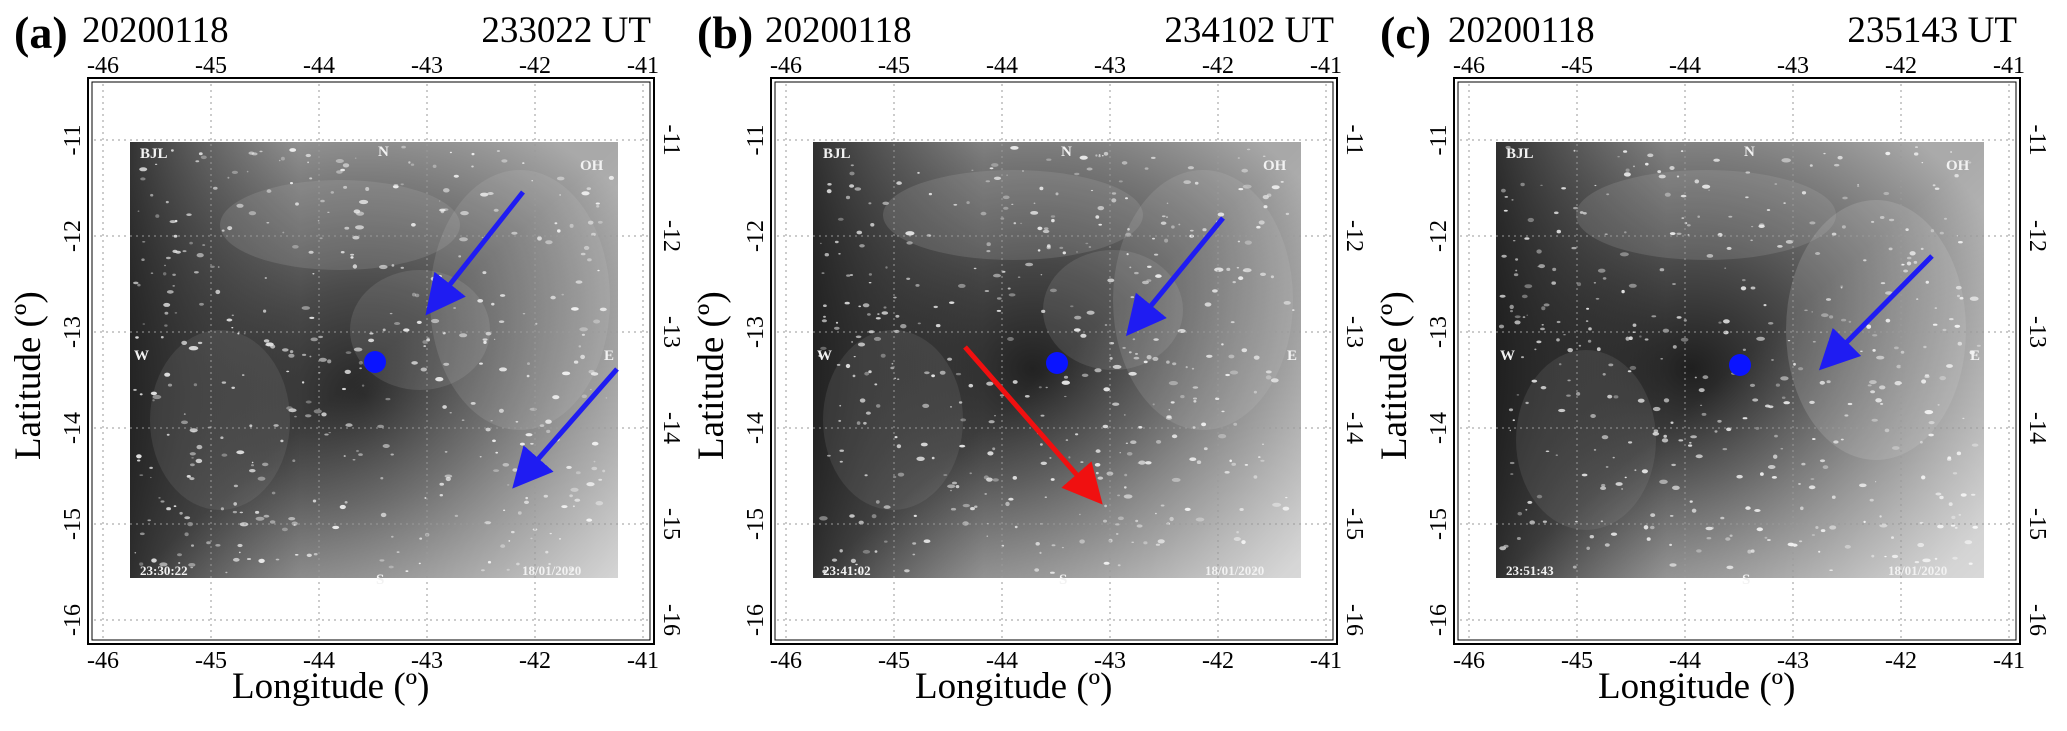  Describe the element at coordinates (1354, 332) in the screenshot. I see `y-tick-label-right: -13` at that location.